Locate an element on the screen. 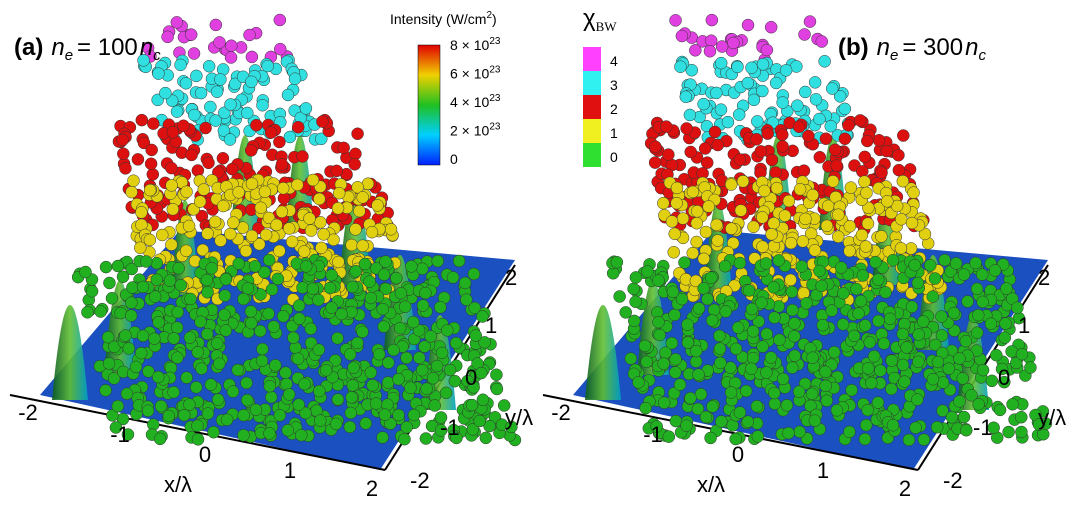  x-tick-label: -1 is located at coordinates (120, 434).